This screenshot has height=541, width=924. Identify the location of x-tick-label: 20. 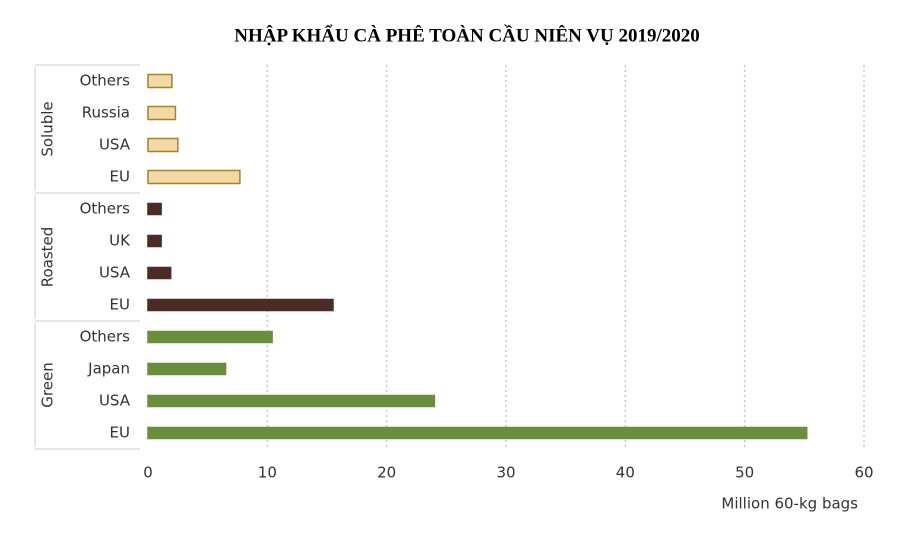
(386, 473).